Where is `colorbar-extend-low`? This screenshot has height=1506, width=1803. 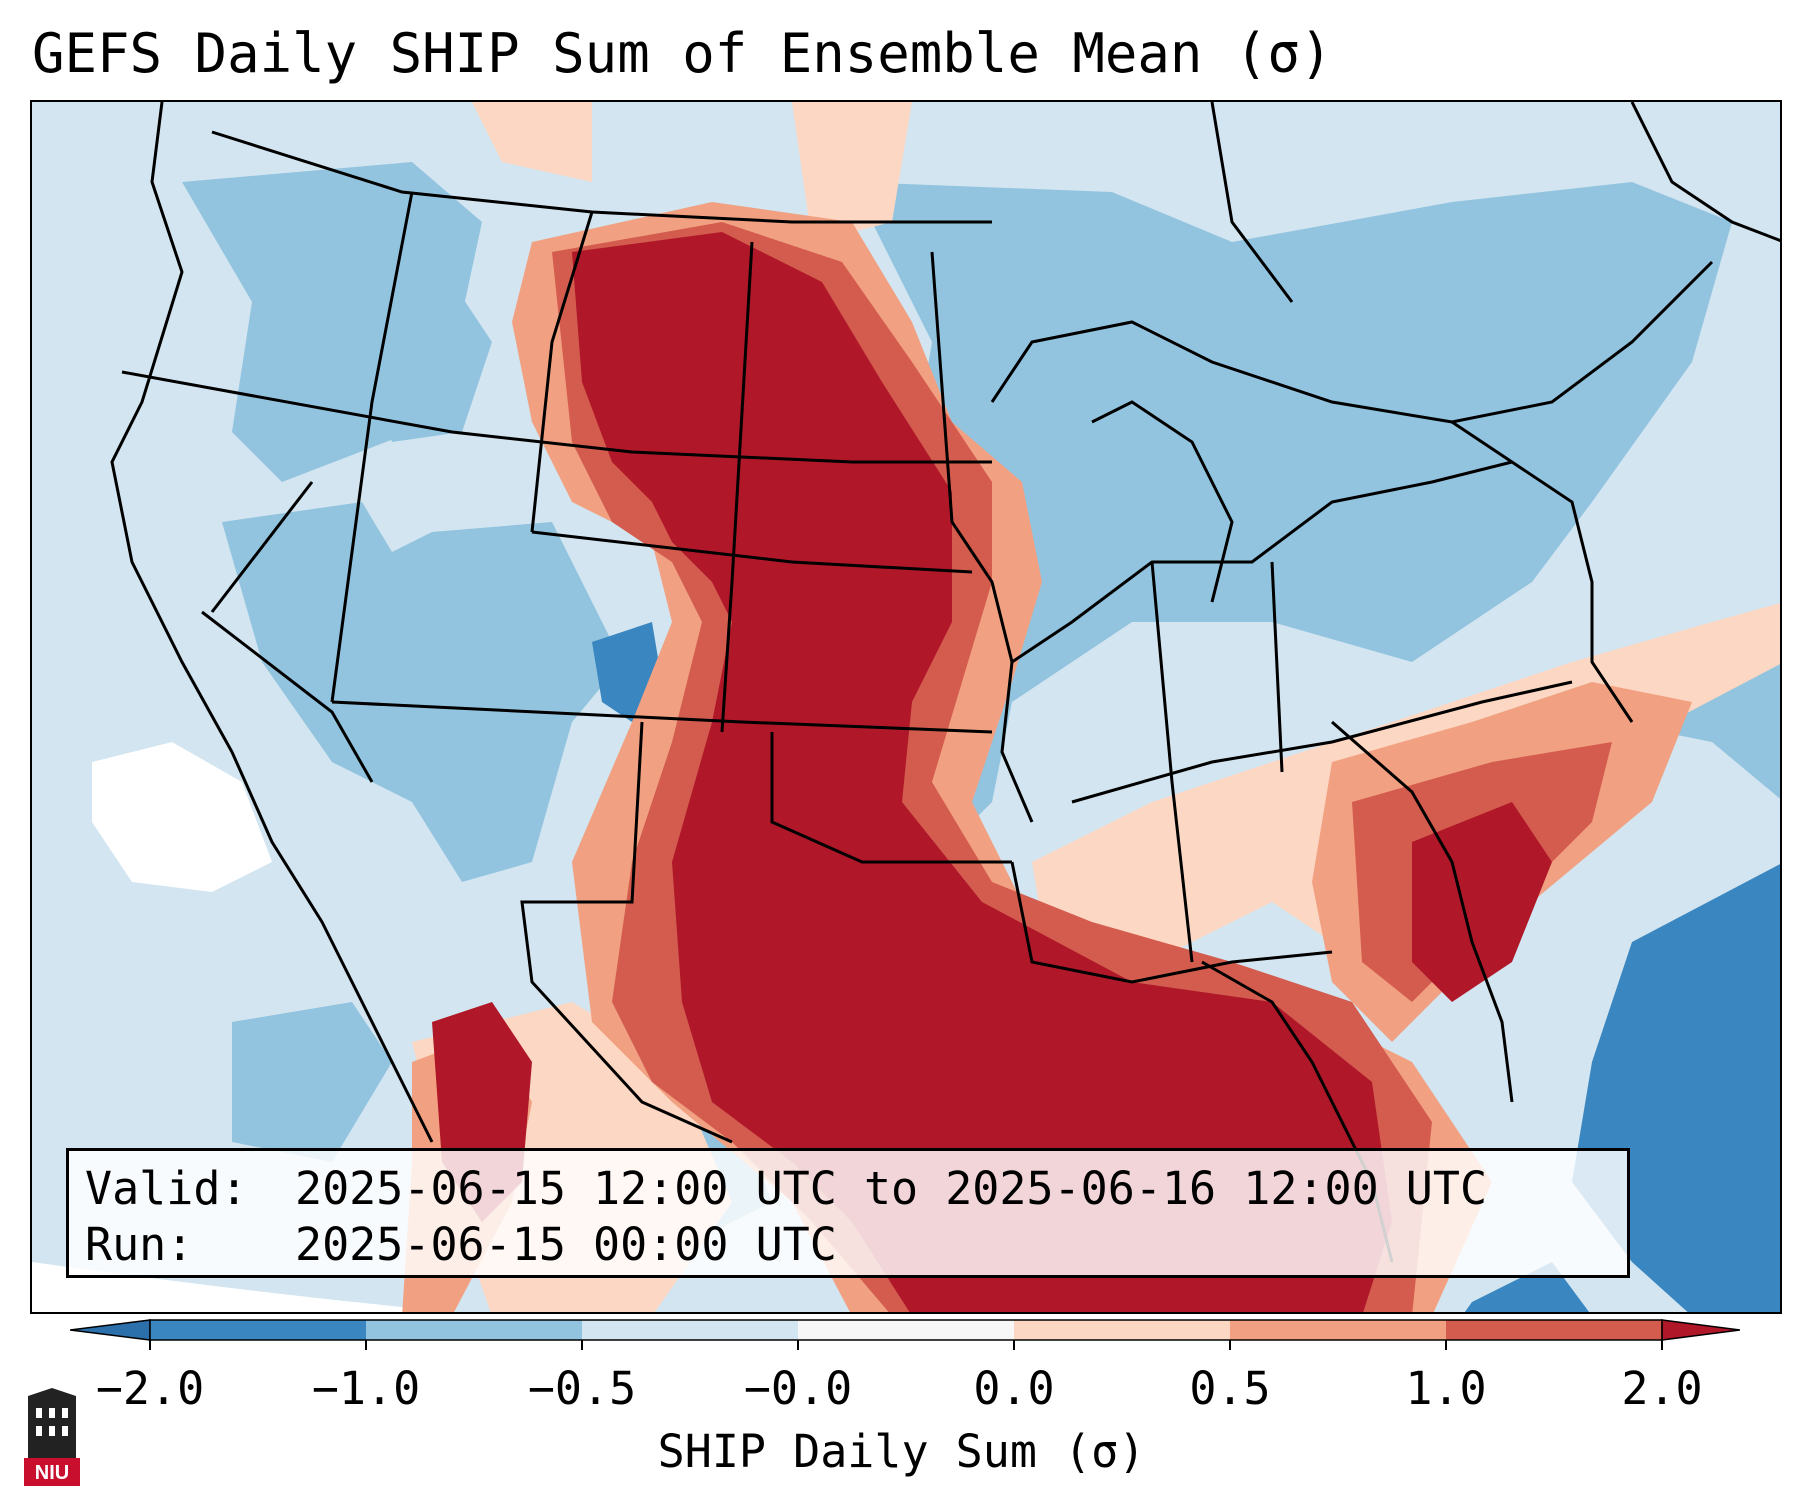 colorbar-extend-low is located at coordinates (110, 1330).